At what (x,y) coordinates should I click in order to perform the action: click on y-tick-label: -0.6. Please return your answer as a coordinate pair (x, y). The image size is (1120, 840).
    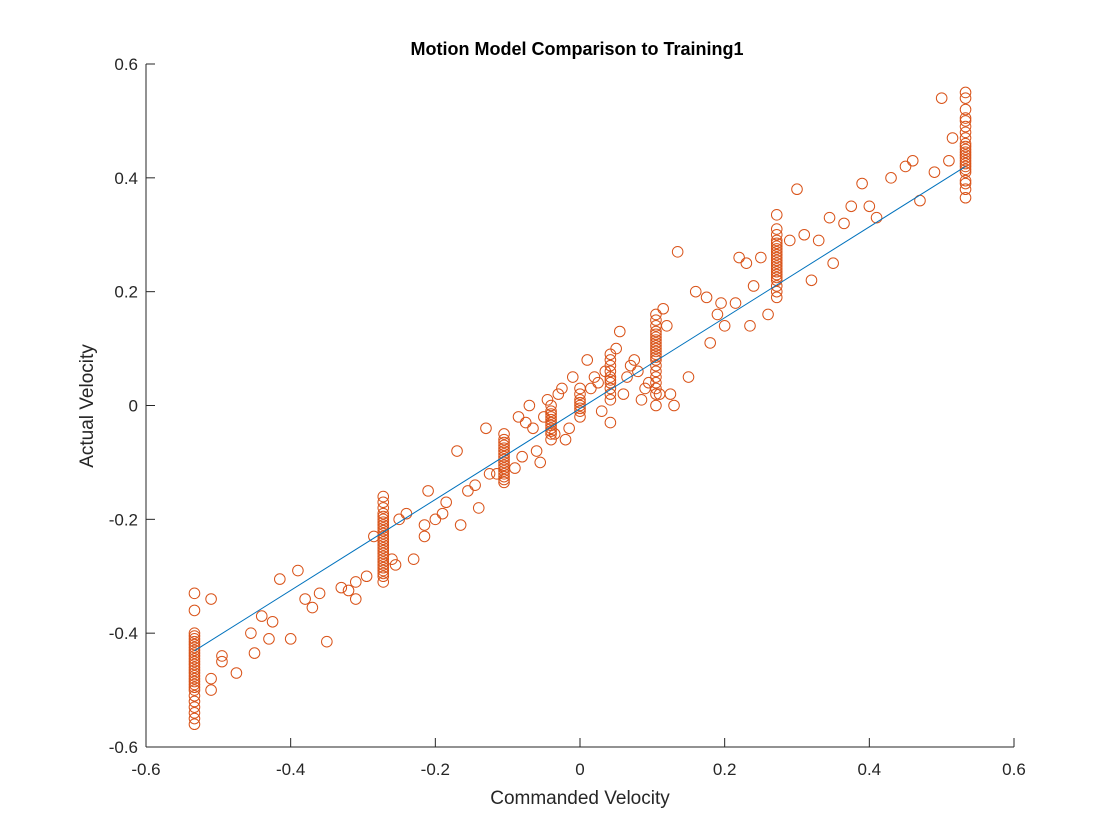
    Looking at the image, I should click on (123, 747).